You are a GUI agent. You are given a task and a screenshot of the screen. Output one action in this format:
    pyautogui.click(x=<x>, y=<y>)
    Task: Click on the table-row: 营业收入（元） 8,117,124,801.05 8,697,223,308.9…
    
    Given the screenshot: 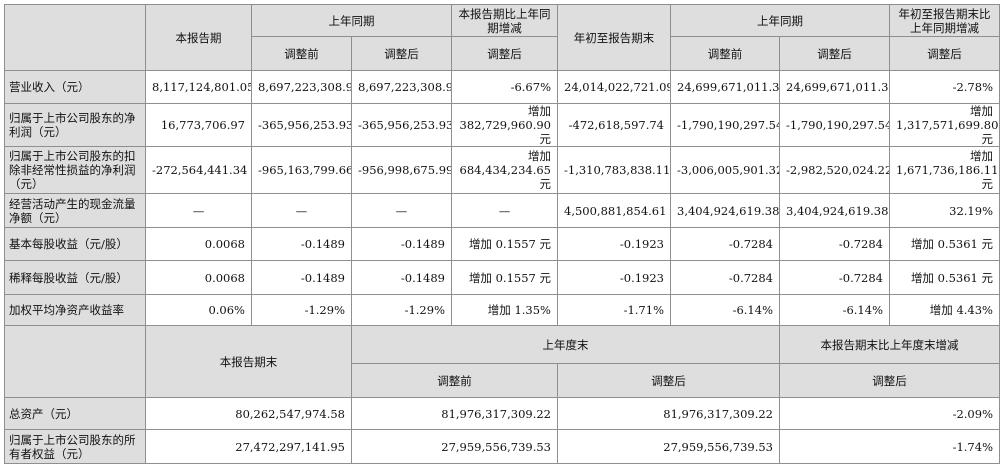 What is the action you would take?
    pyautogui.click(x=502, y=87)
    